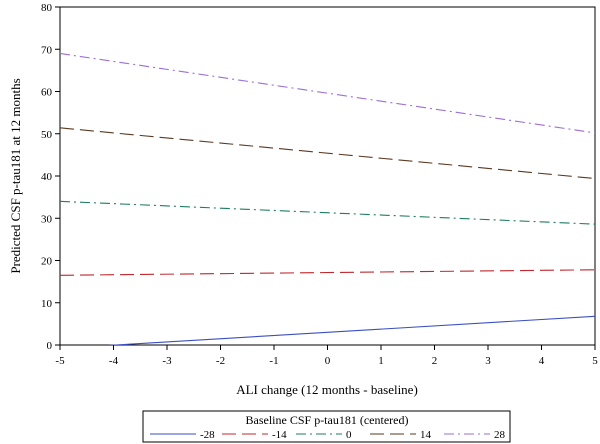  Describe the element at coordinates (328, 435) in the screenshot. I see `legend-items: -28 -14 0 14 28` at that location.